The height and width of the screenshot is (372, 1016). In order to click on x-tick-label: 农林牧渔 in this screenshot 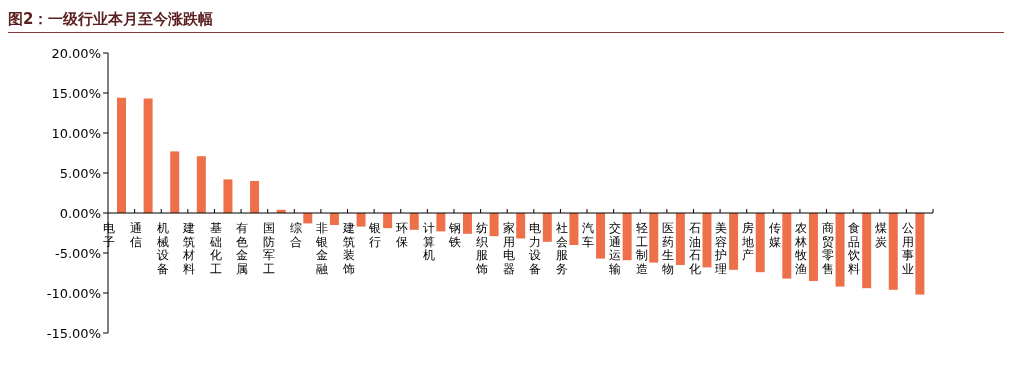, I will do `click(801, 248)`.